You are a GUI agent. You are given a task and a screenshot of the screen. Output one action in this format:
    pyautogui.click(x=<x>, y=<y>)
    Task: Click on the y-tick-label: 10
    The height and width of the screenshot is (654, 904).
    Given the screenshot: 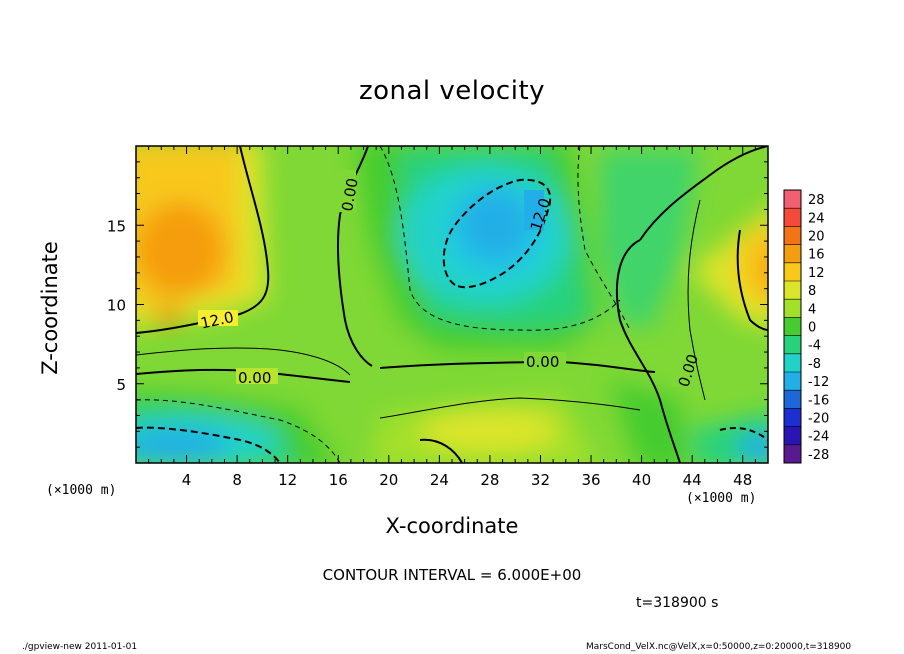 What is the action you would take?
    pyautogui.click(x=116, y=306)
    